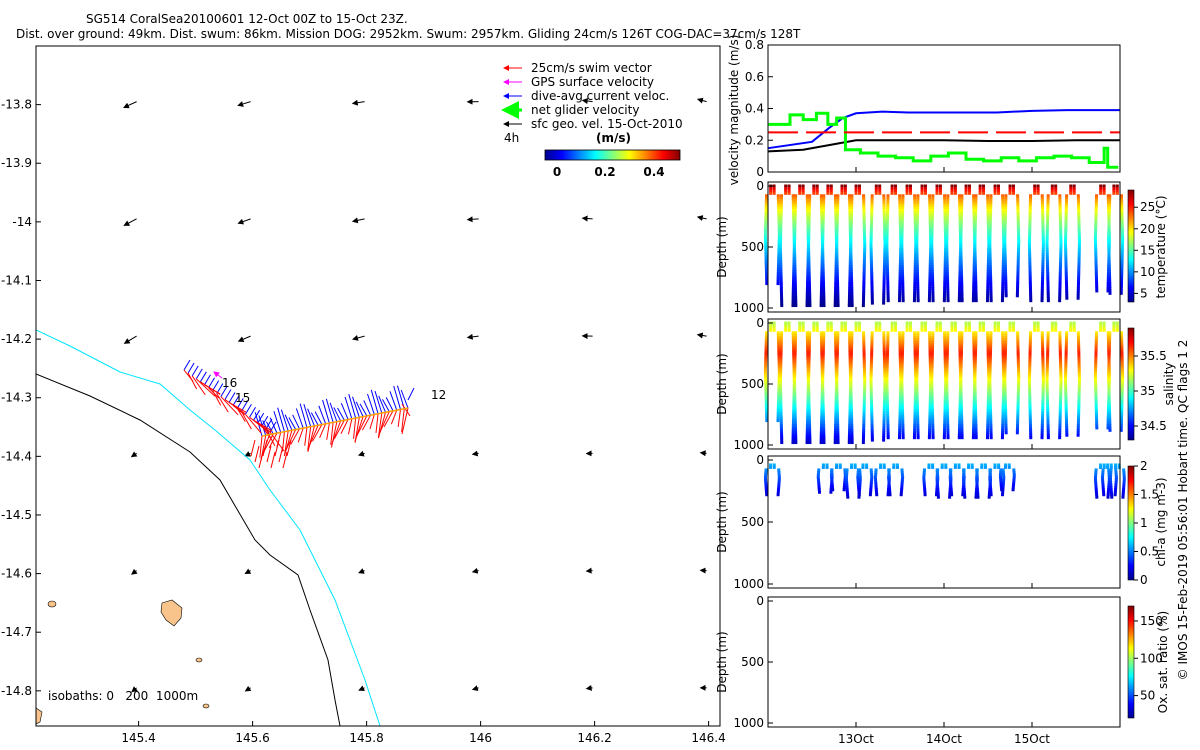  I want to click on colorbar-tick-label: 35.5, so click(1153, 356).